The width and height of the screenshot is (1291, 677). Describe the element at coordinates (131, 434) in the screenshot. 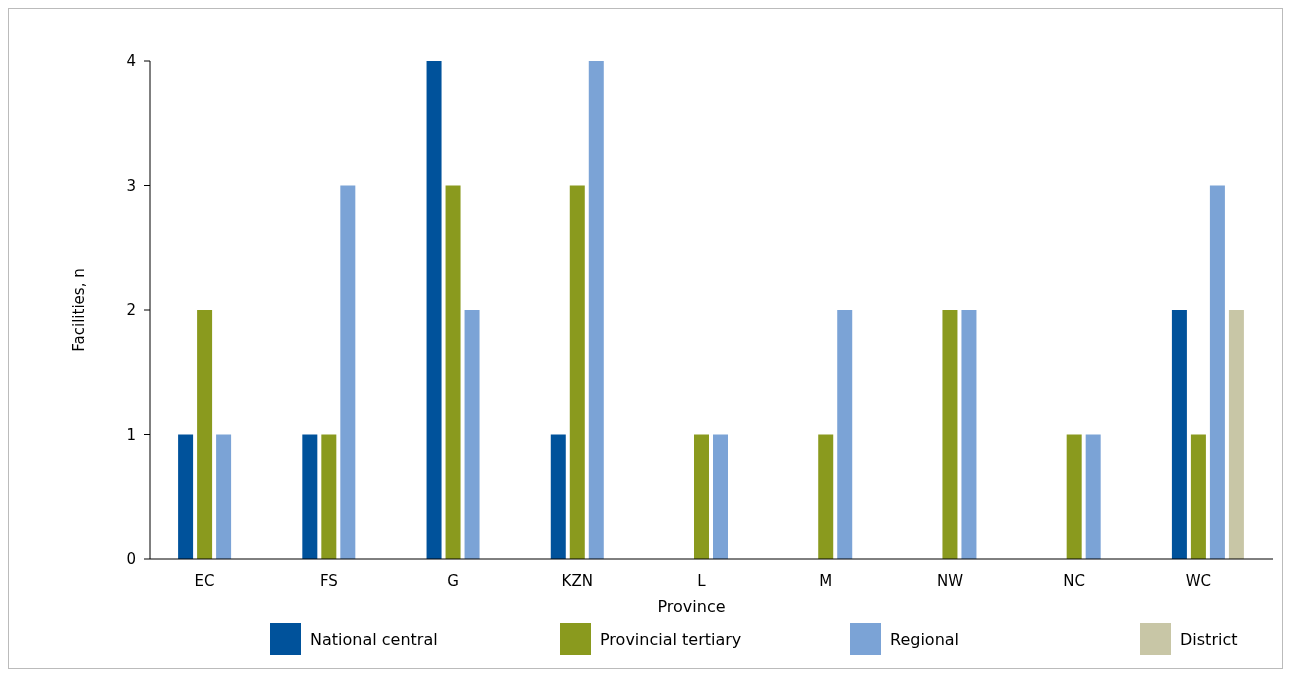

I see `y-tick-label: 1` at that location.